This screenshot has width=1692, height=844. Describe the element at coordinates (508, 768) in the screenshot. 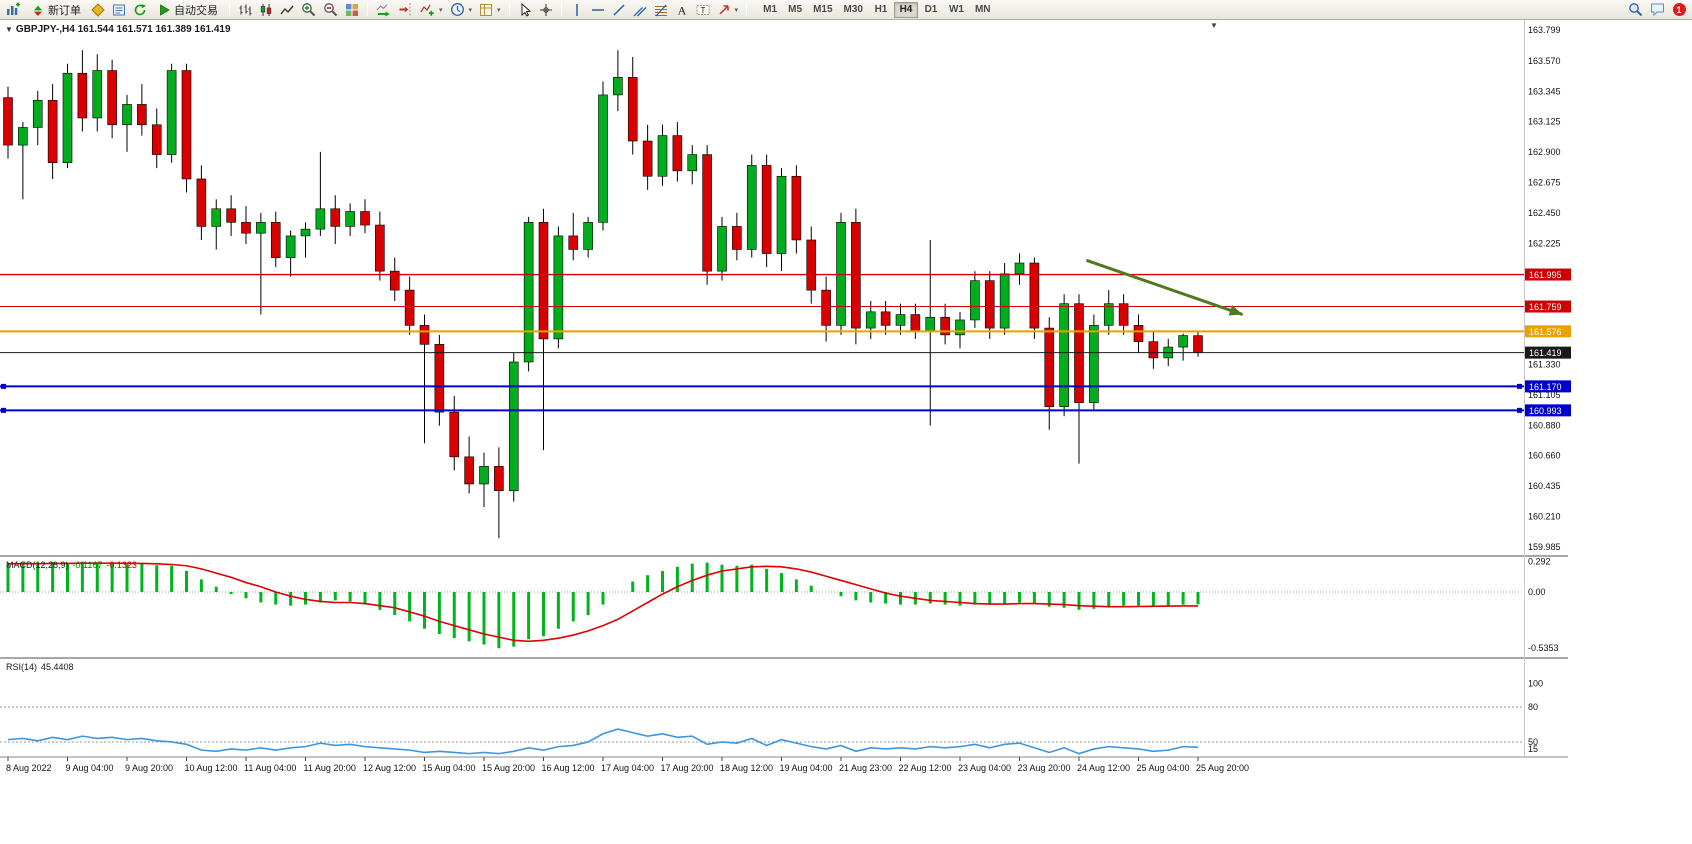

I see `time-axis-label: 15 Aug 20:00` at that location.